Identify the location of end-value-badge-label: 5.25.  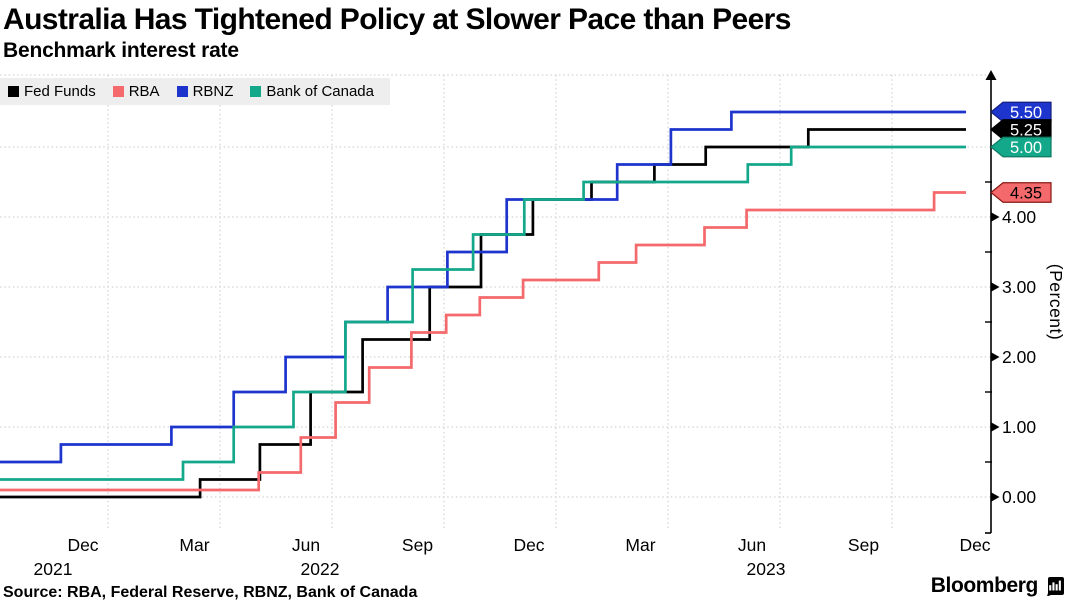
(1026, 131).